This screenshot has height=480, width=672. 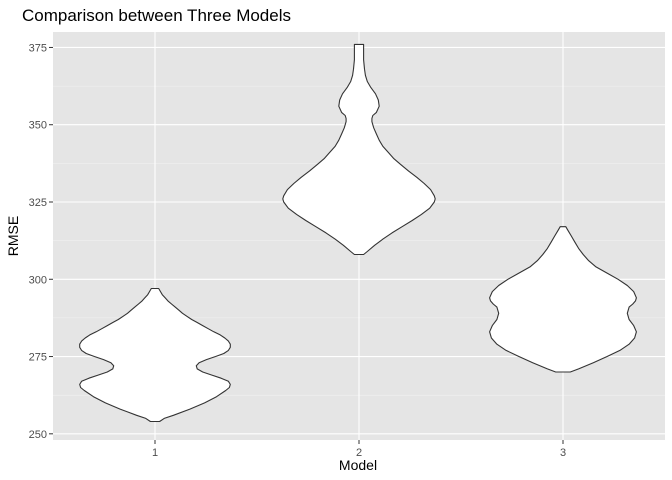 What do you see at coordinates (359, 453) in the screenshot?
I see `x-tick-label: 2` at bounding box center [359, 453].